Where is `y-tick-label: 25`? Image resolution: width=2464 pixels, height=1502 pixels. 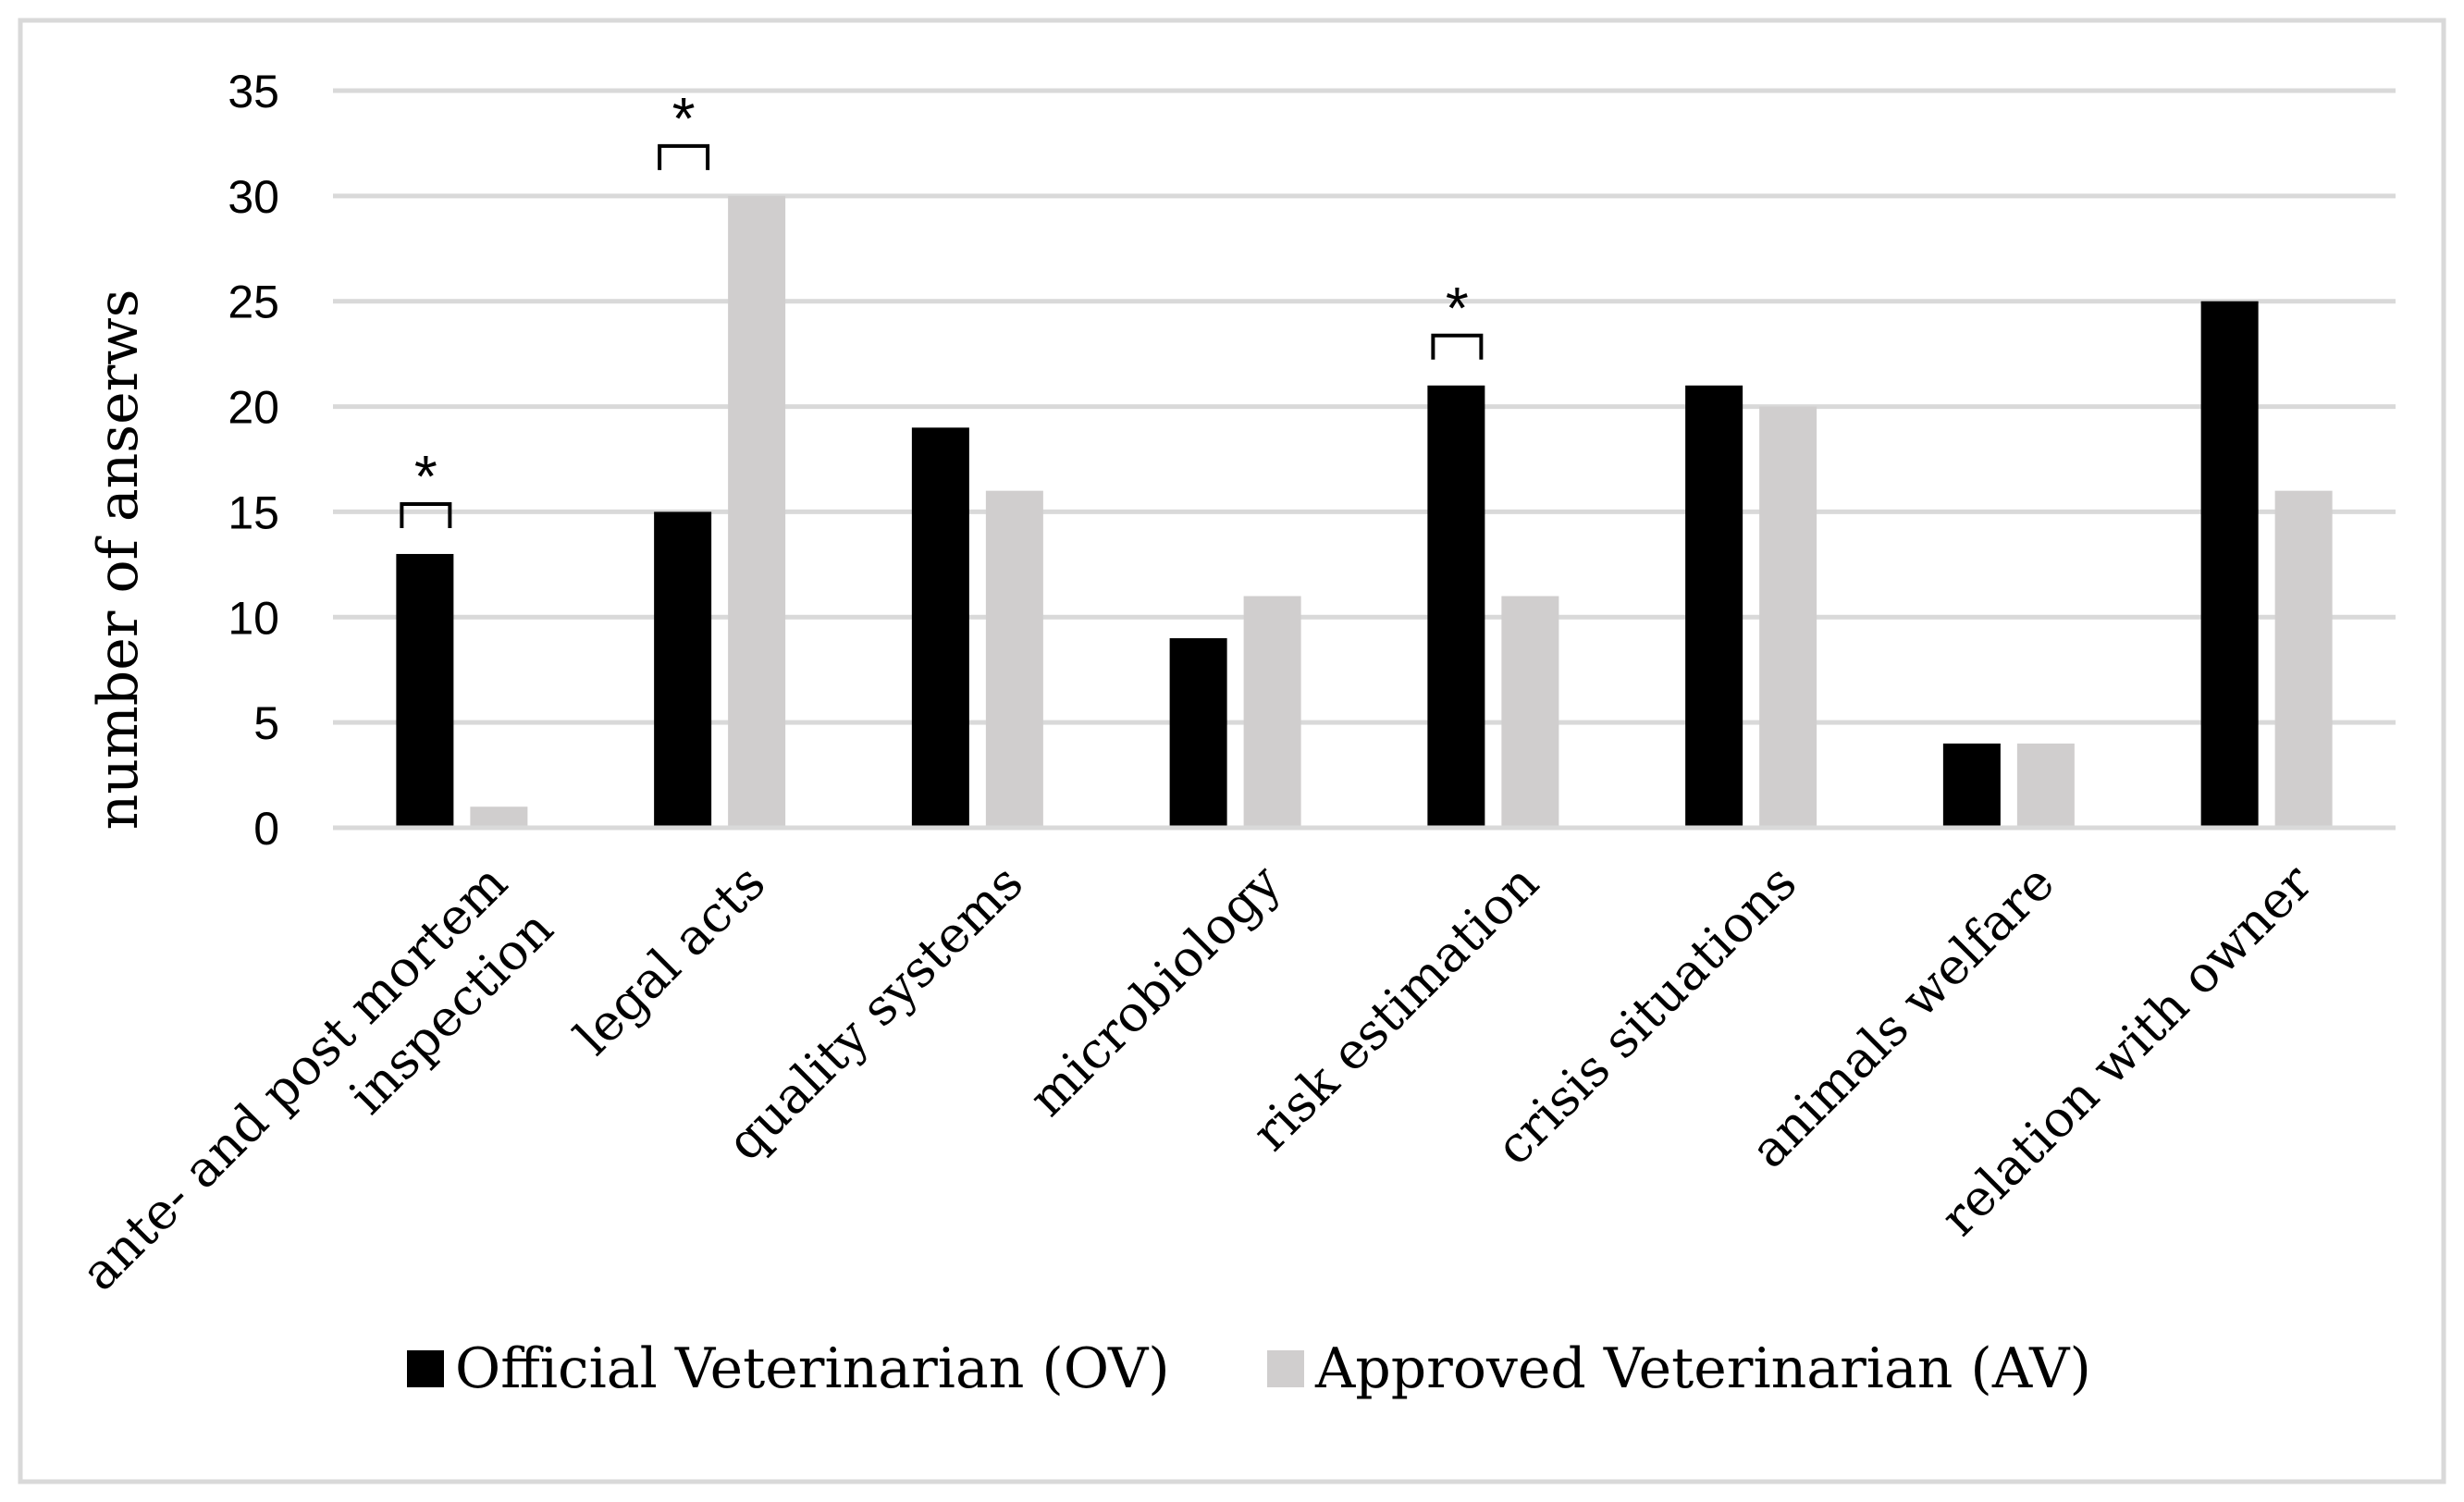 y-tick-label: 25 is located at coordinates (253, 302).